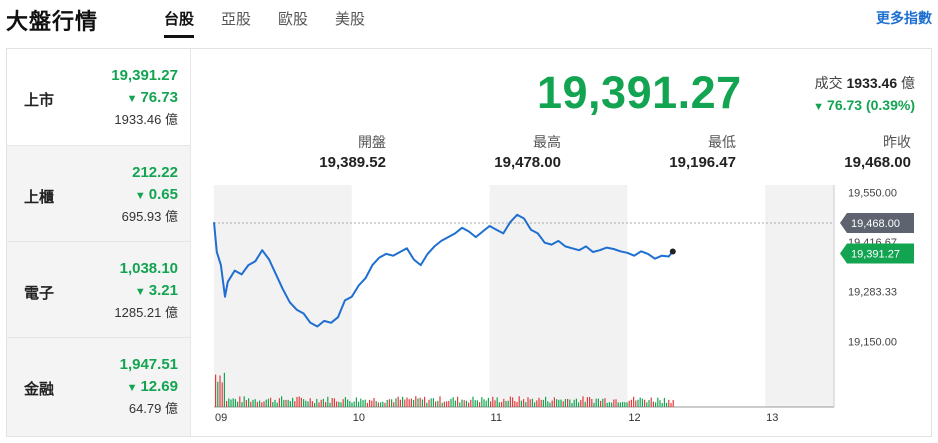 The width and height of the screenshot is (938, 443). Describe the element at coordinates (98, 97) in the screenshot. I see `sidebar-item-listed: 上市 19,391.27 ▼ 76.73 1933.46 億` at that location.